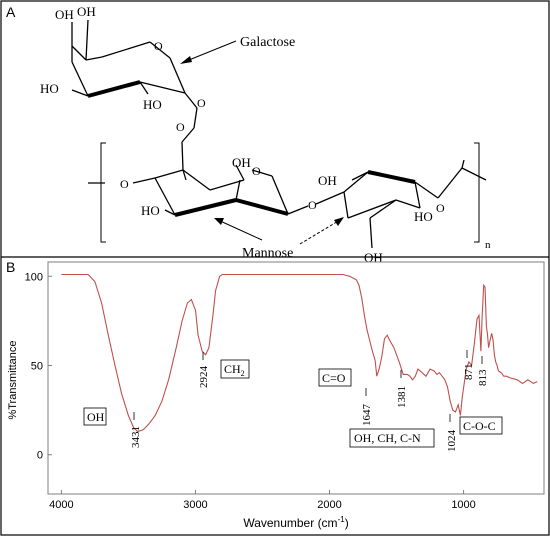  Describe the element at coordinates (387, 438) in the screenshot. I see `annotation-oh-ch-cn: OH, CH, C-N` at that location.